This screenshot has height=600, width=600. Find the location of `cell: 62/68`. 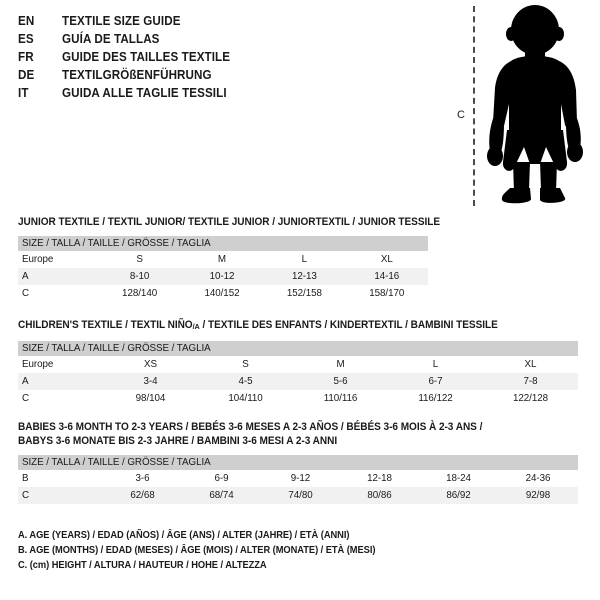

cell: 62/68 is located at coordinates (142, 495).